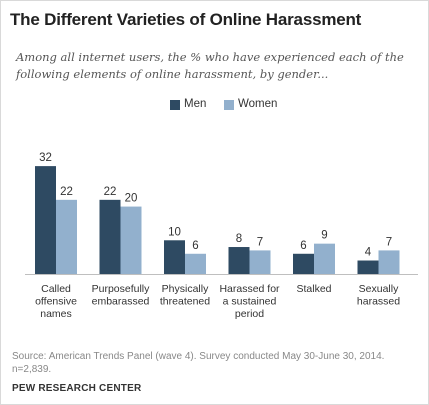 Image resolution: width=429 pixels, height=405 pixels. What do you see at coordinates (368, 253) in the screenshot?
I see `data-label-men-5: 4` at bounding box center [368, 253].